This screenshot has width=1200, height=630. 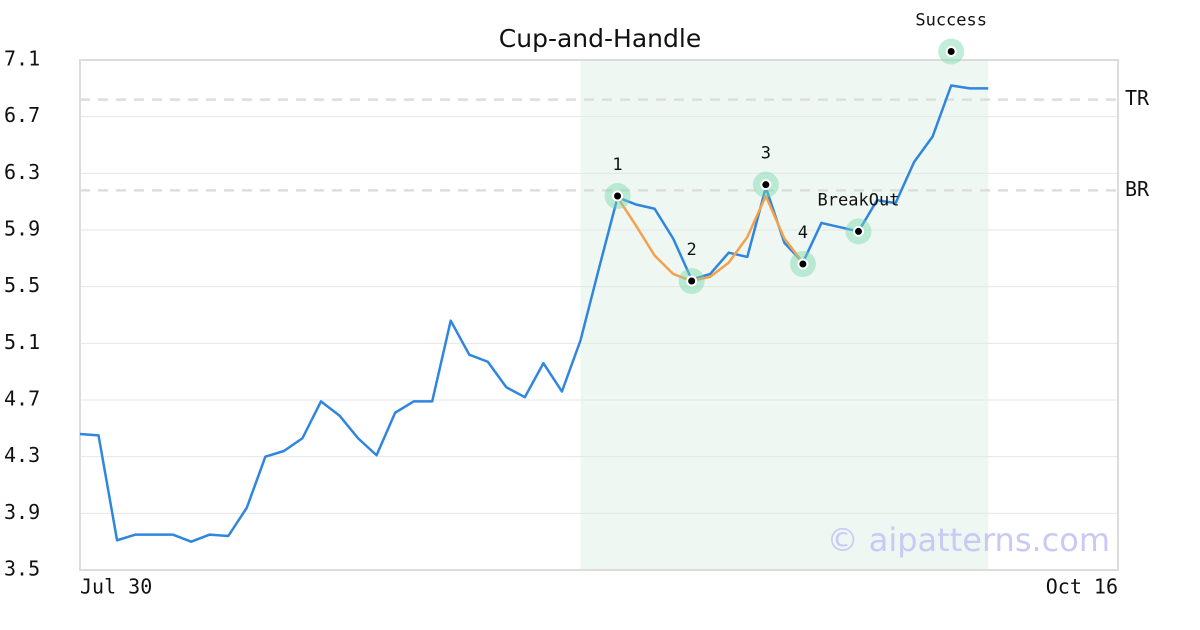 What do you see at coordinates (859, 200) in the screenshot?
I see `annotation-label: BreakOut` at bounding box center [859, 200].